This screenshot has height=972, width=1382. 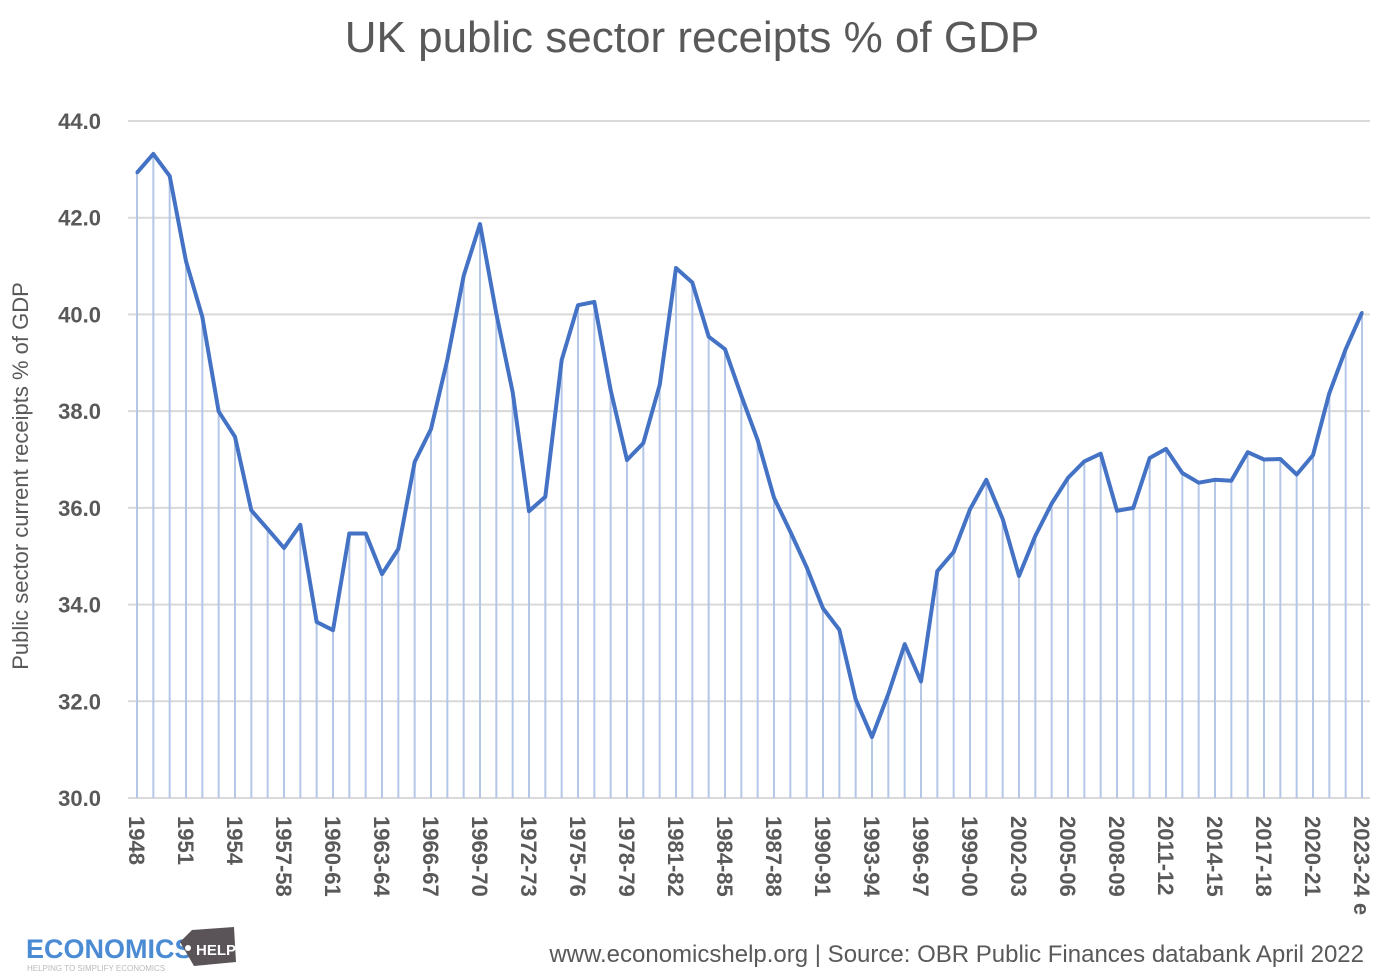 I want to click on x-tick-label: 1966-67, so click(x=430, y=856).